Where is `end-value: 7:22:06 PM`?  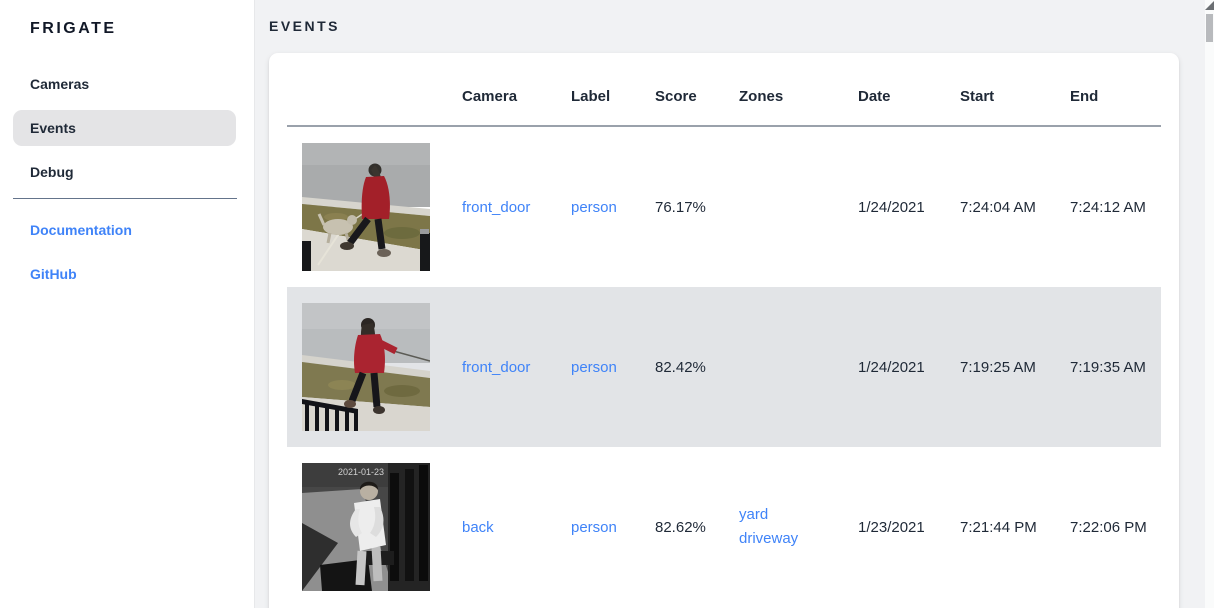
end-value: 7:22:06 PM is located at coordinates (1108, 527).